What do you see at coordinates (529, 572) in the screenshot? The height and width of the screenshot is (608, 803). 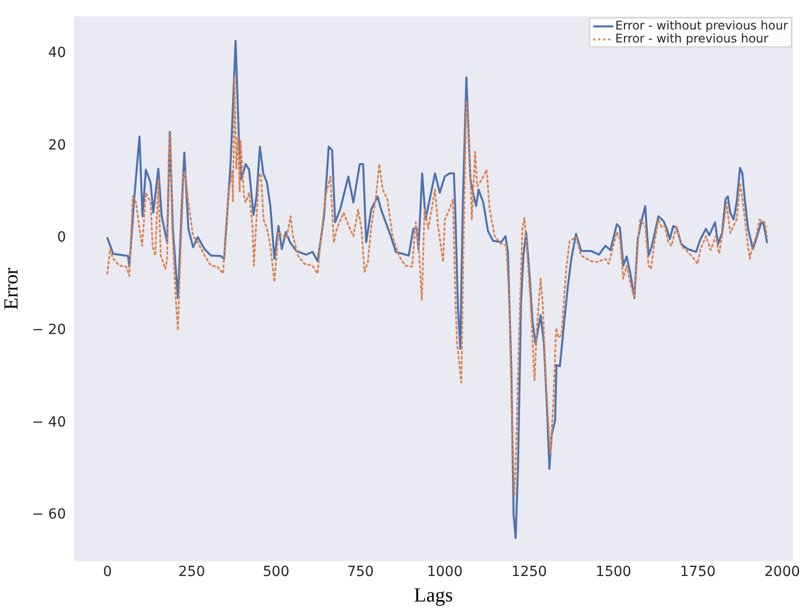 I see `x-tick-label: 1250` at bounding box center [529, 572].